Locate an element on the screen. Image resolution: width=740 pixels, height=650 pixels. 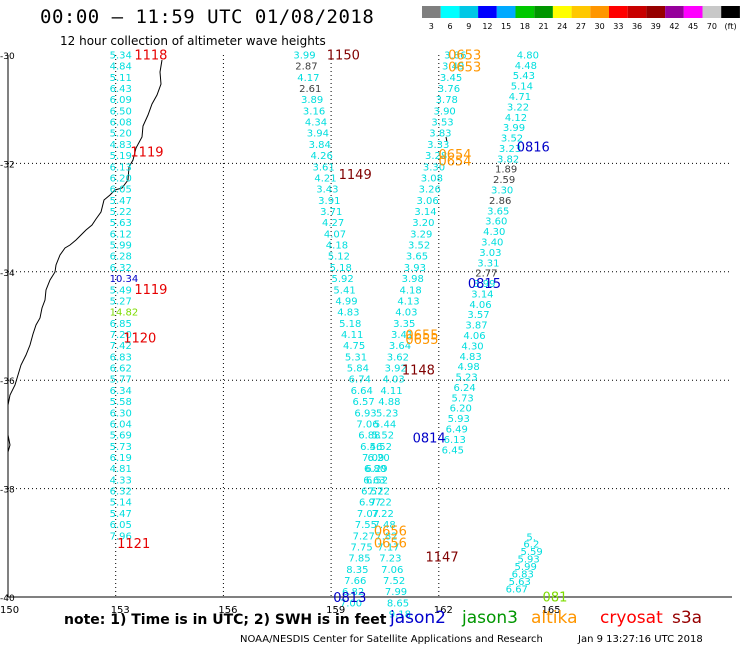
legend-level: 12 is located at coordinates (487, 26).